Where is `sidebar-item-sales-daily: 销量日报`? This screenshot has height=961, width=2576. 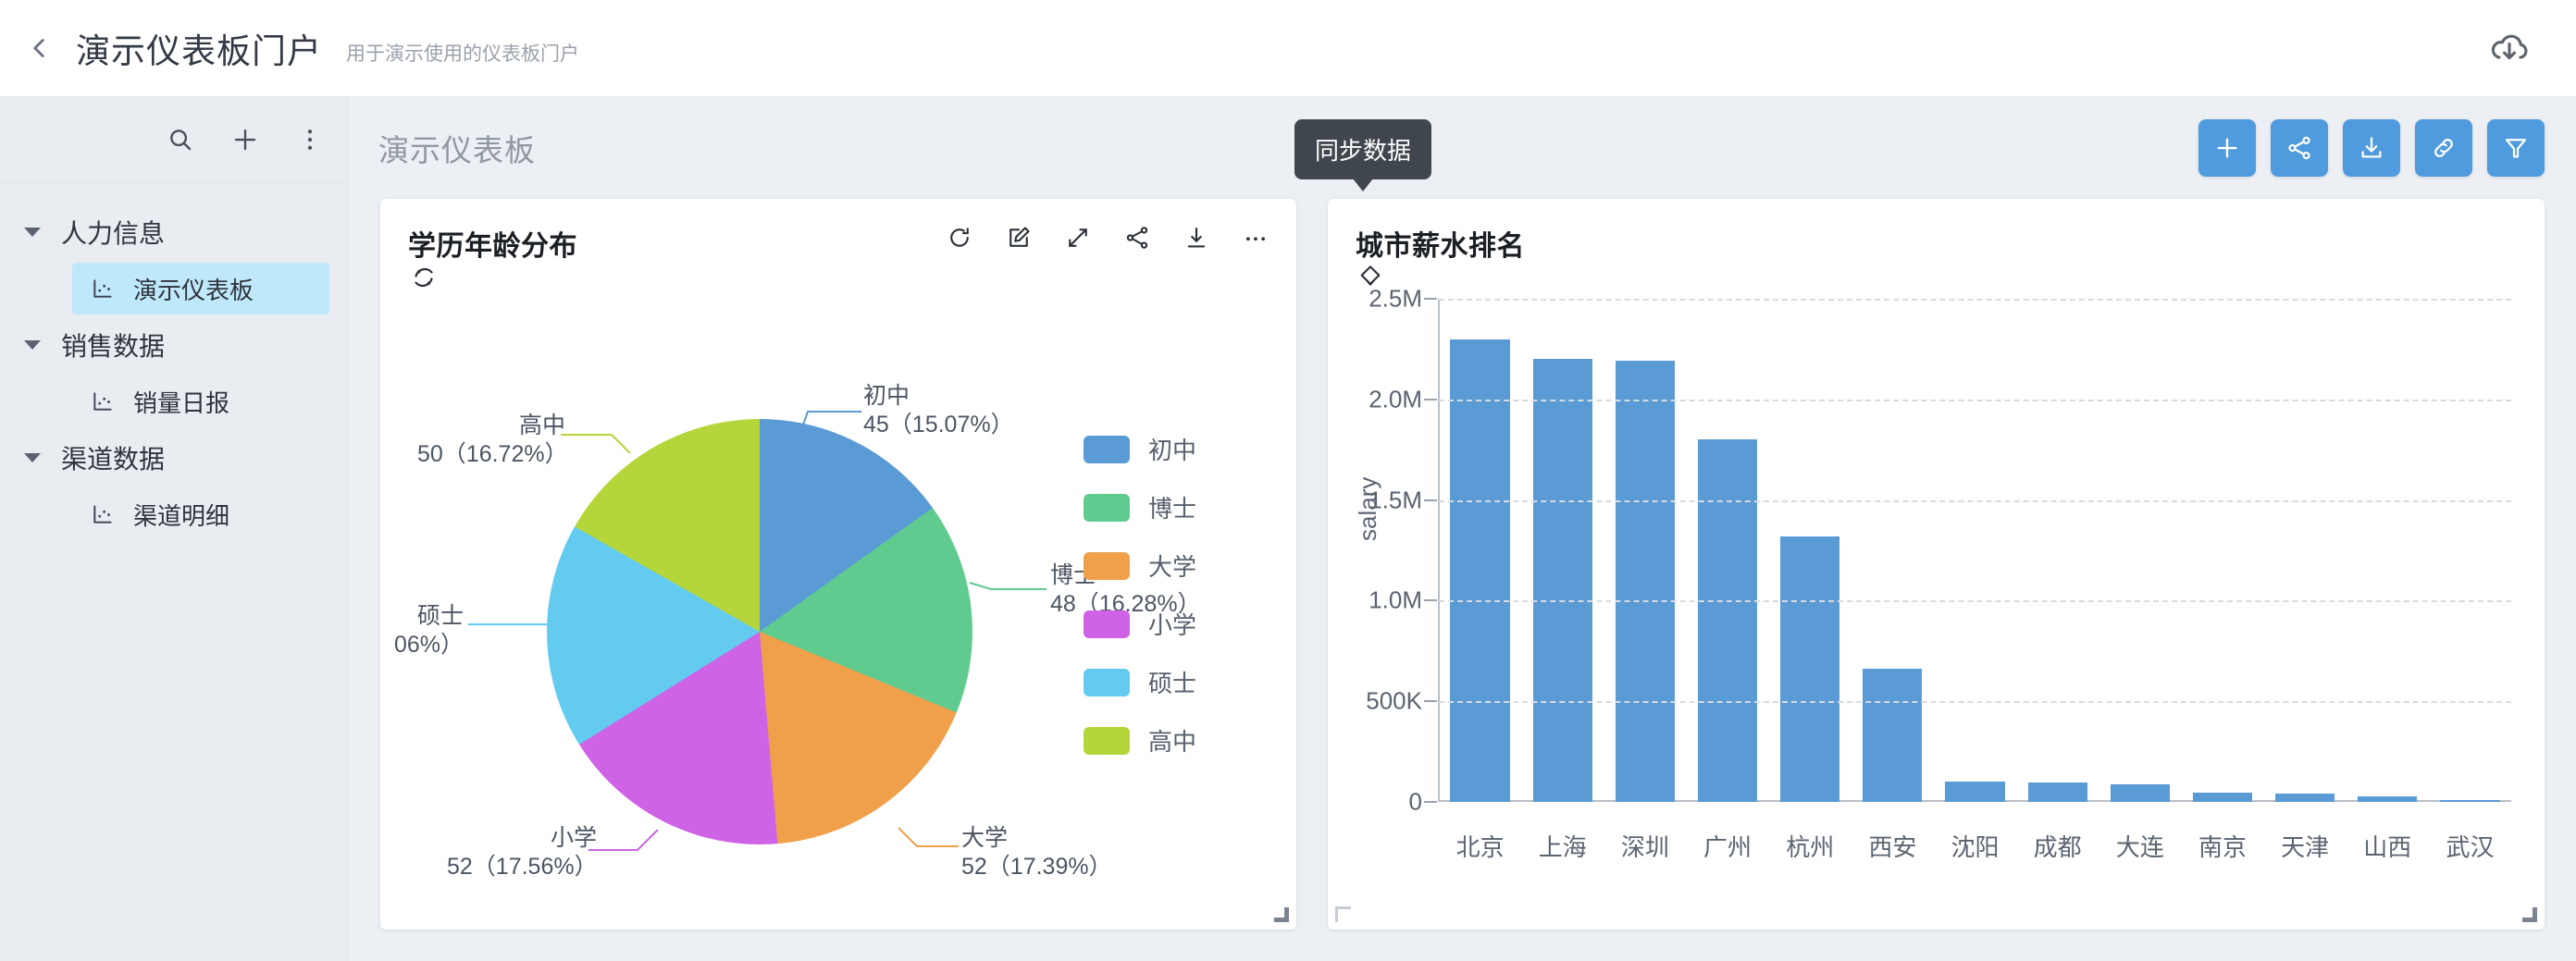
sidebar-item-sales-daily: 销量日报 is located at coordinates (200, 401).